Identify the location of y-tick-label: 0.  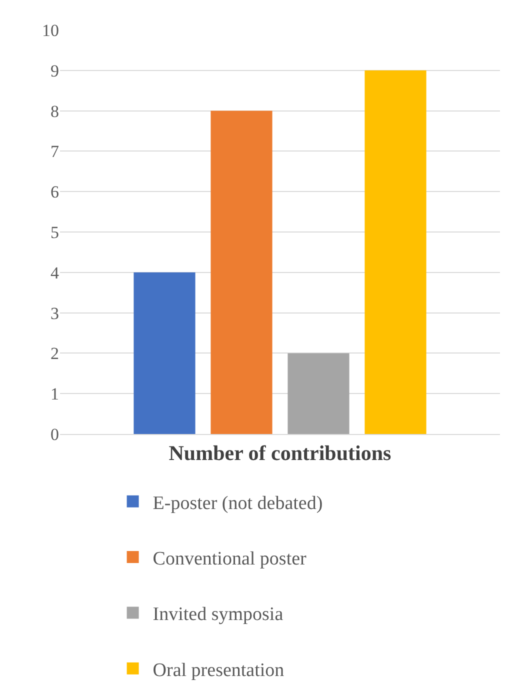
(54, 434).